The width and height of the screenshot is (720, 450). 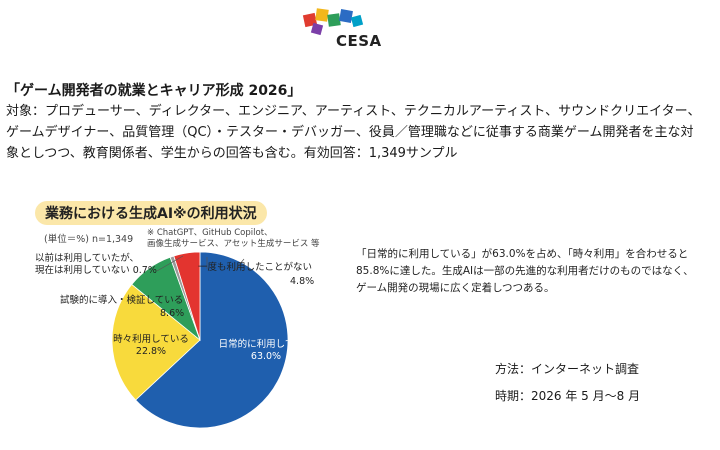 What do you see at coordinates (89, 239) in the screenshot?
I see `chart-unit-label: (単位＝%) n=1,349` at bounding box center [89, 239].